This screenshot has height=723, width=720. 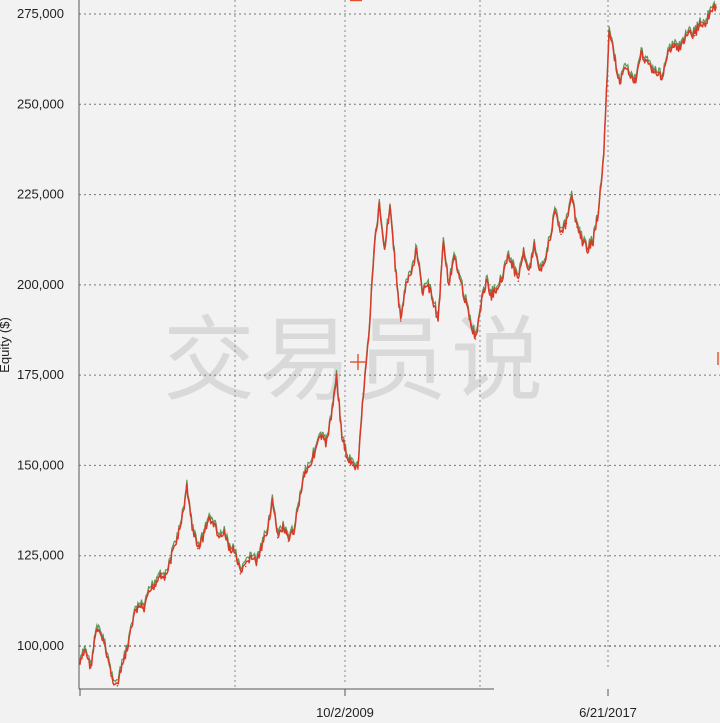 I want to click on y-tick-label: 250,000, so click(x=40, y=103).